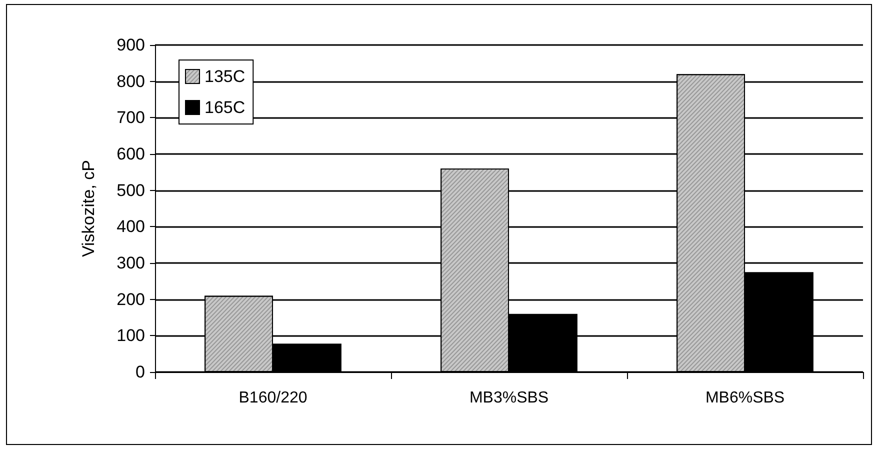  What do you see at coordinates (130, 336) in the screenshot?
I see `y-tick-label: 100` at bounding box center [130, 336].